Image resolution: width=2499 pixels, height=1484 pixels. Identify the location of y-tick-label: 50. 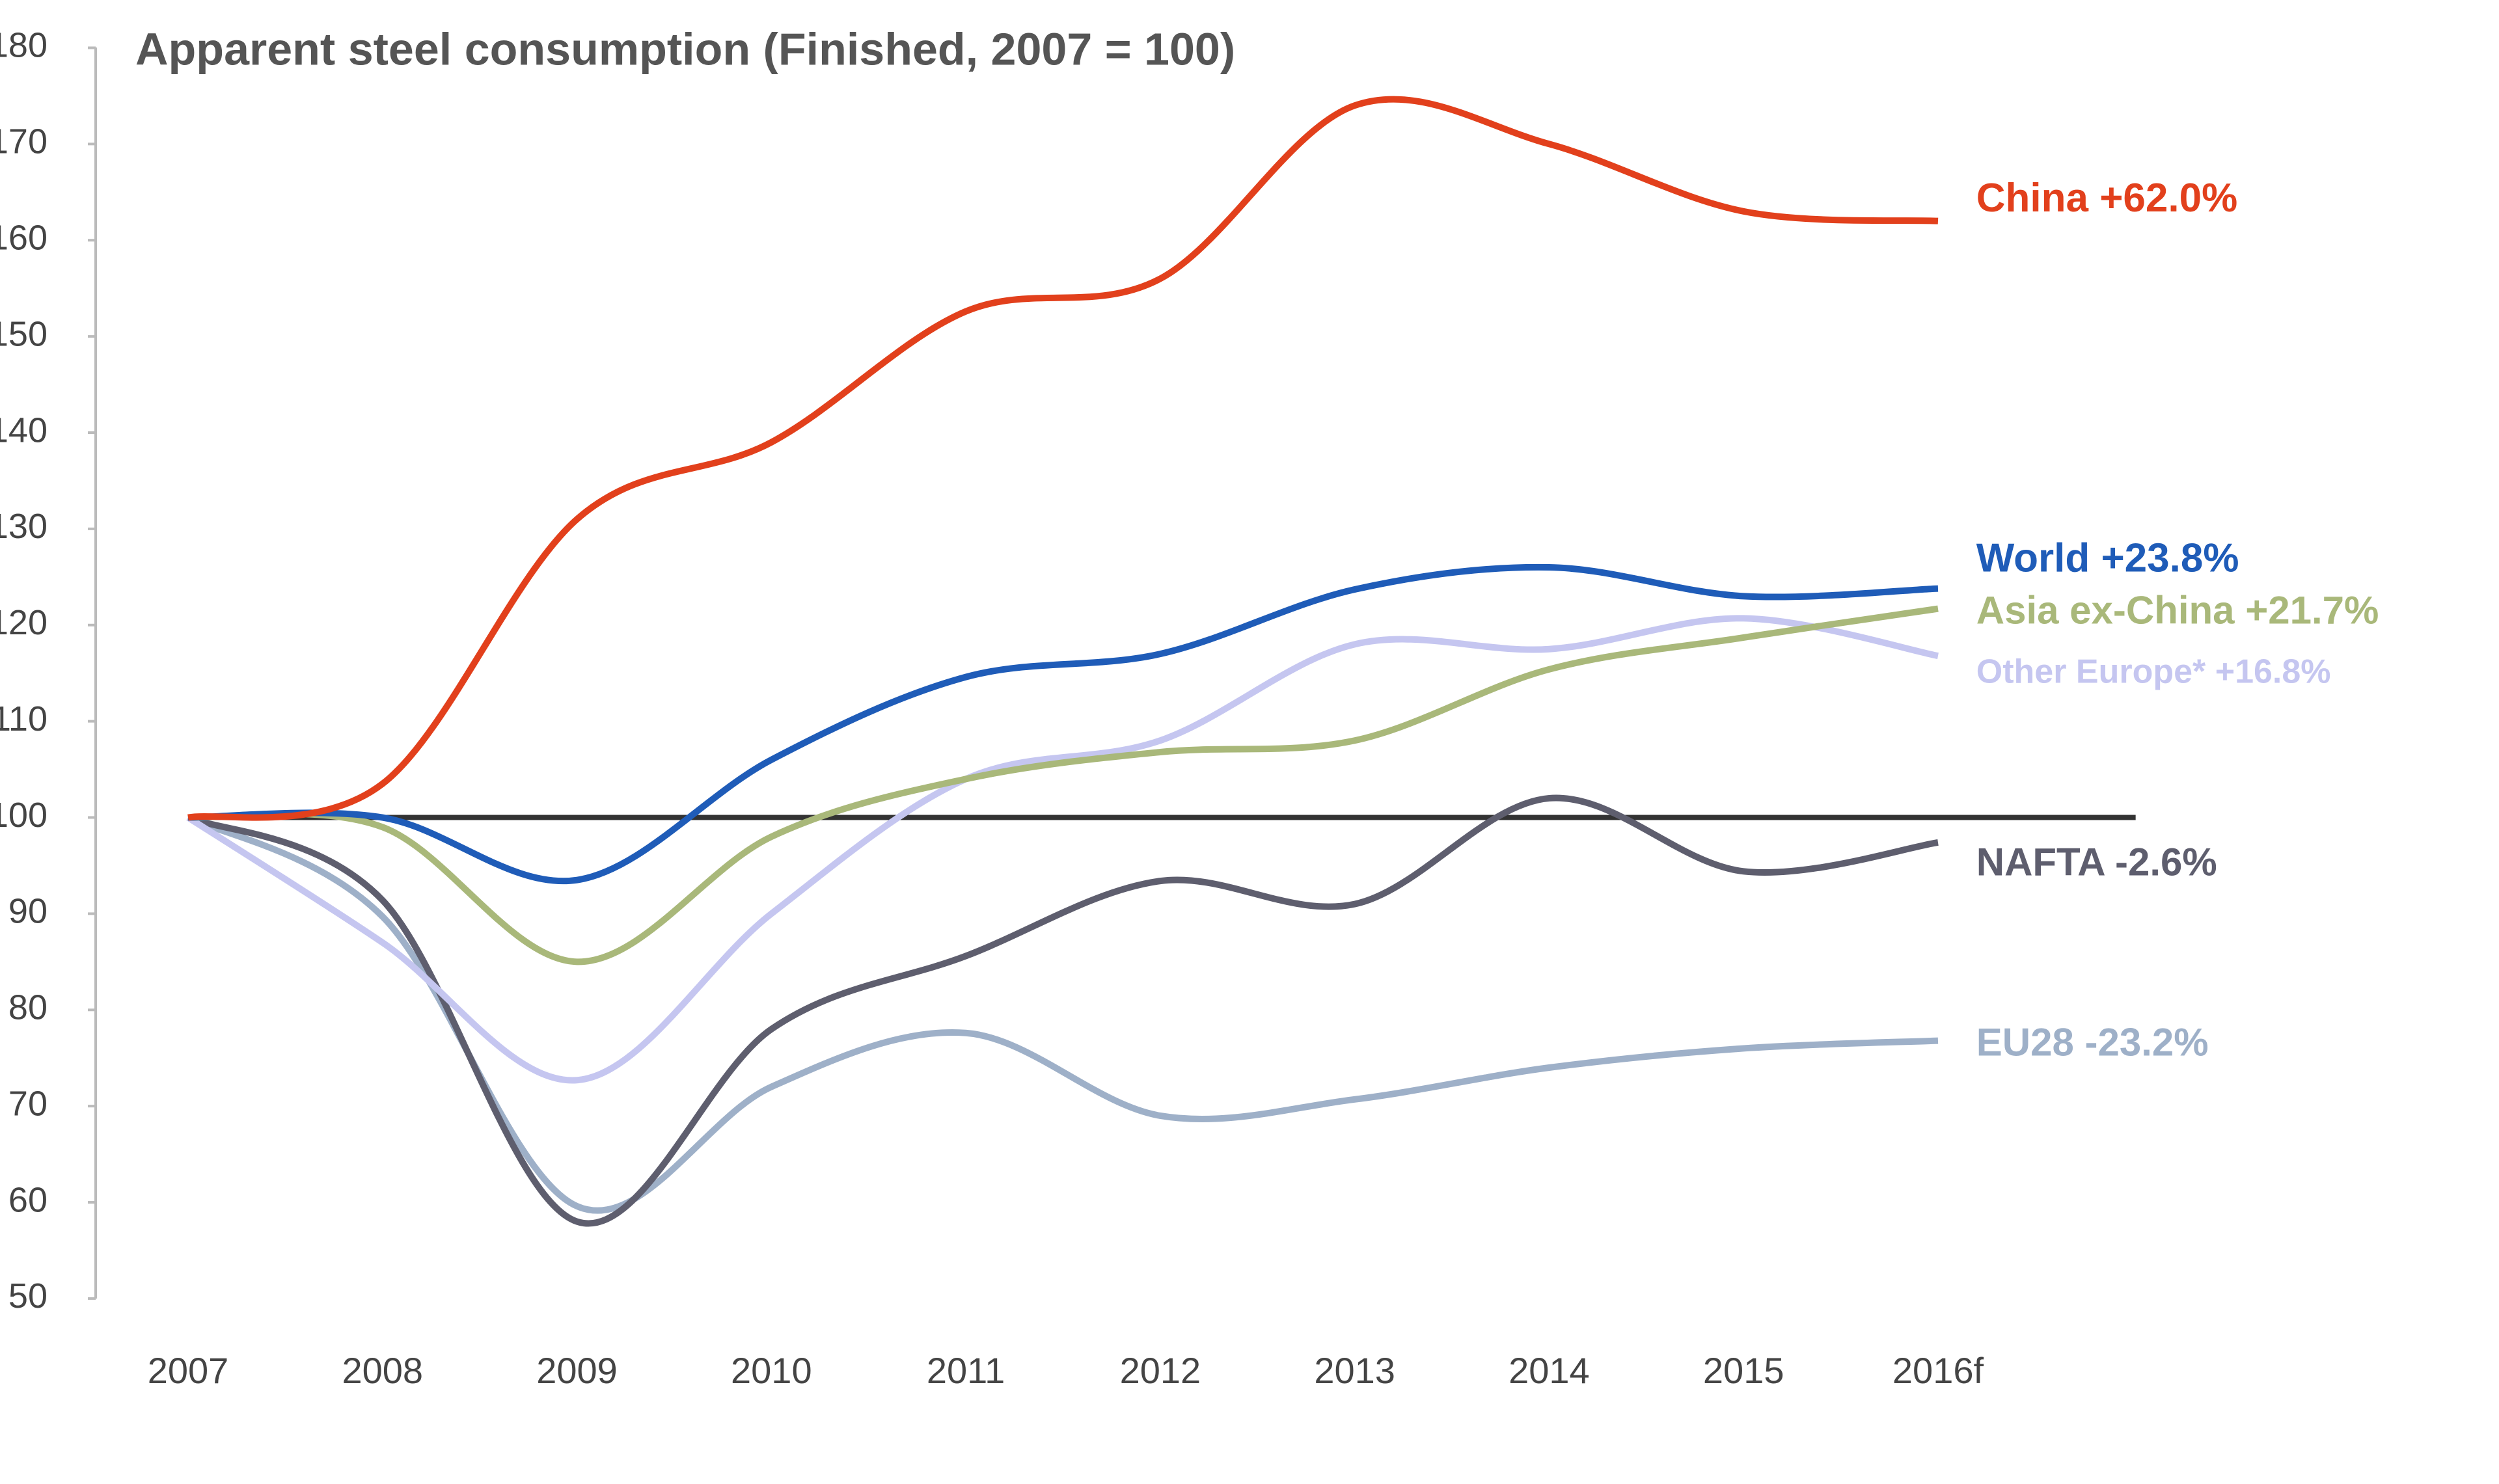
(28, 1295).